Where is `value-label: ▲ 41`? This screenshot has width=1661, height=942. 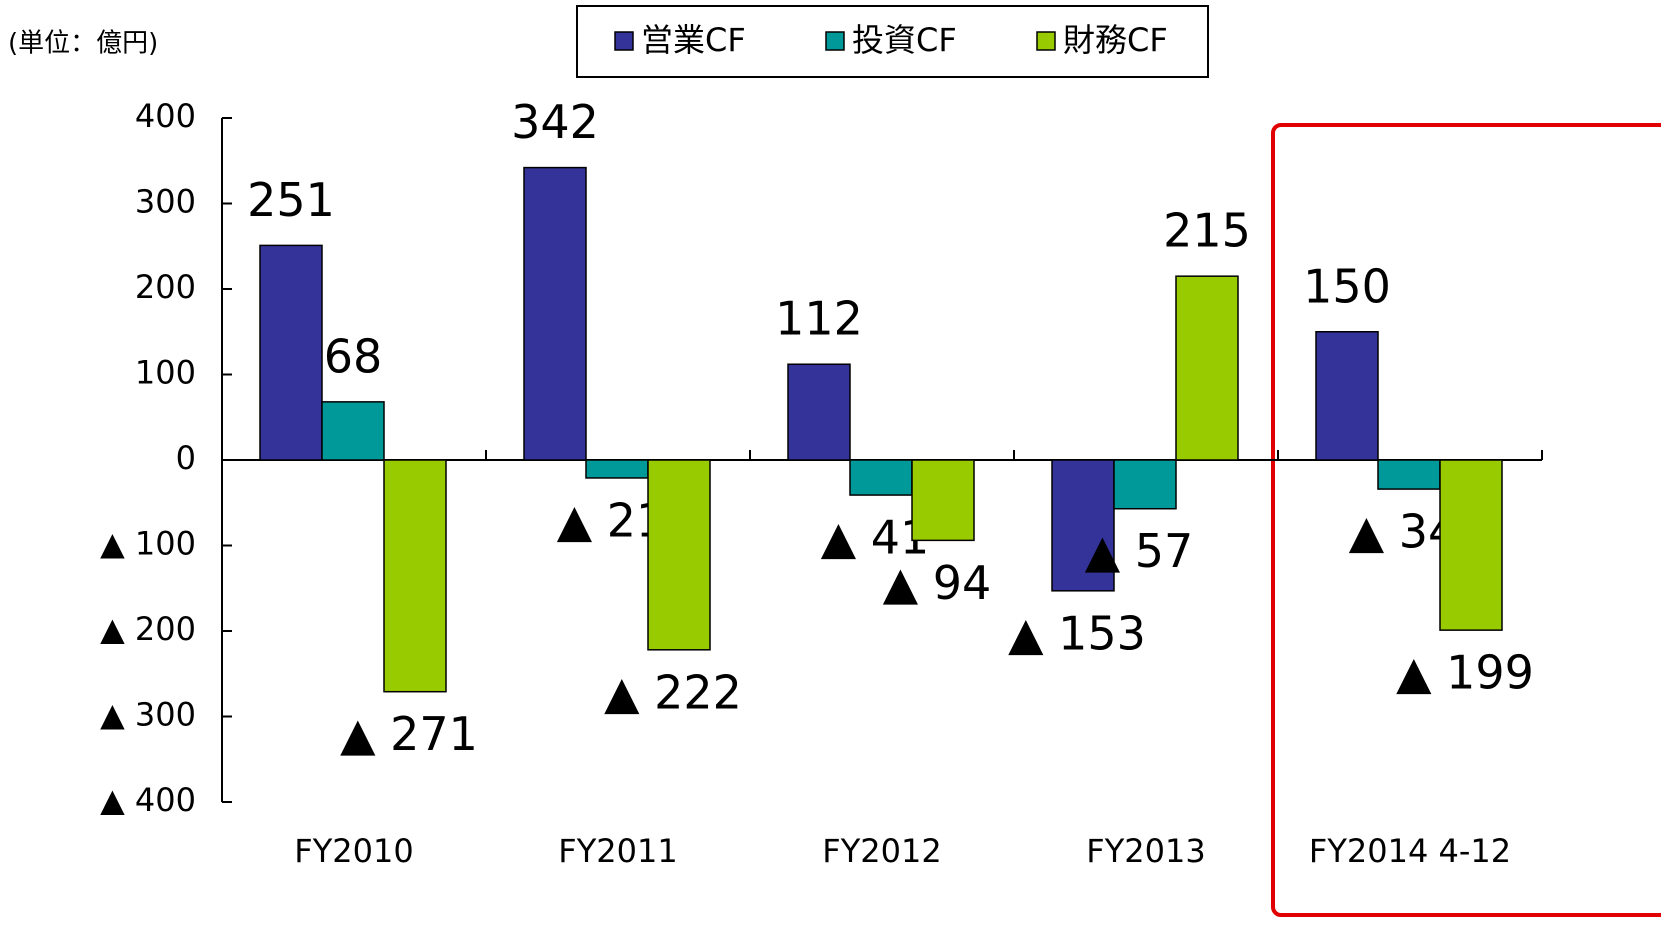
value-label: ▲ 41 is located at coordinates (875, 538).